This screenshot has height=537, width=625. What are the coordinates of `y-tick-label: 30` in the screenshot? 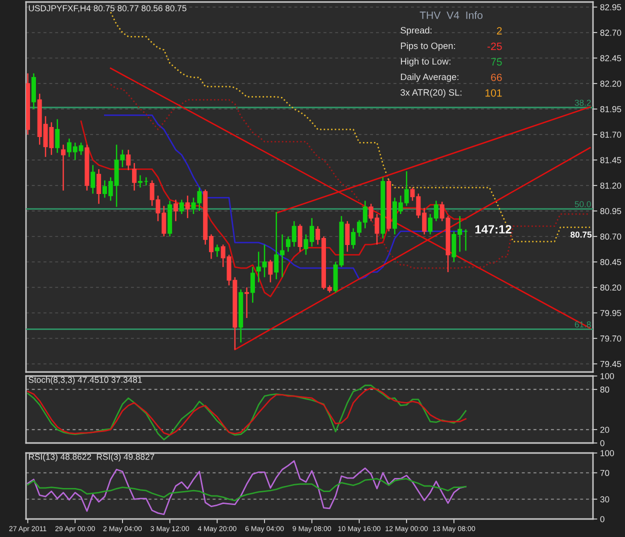 It's located at (605, 499).